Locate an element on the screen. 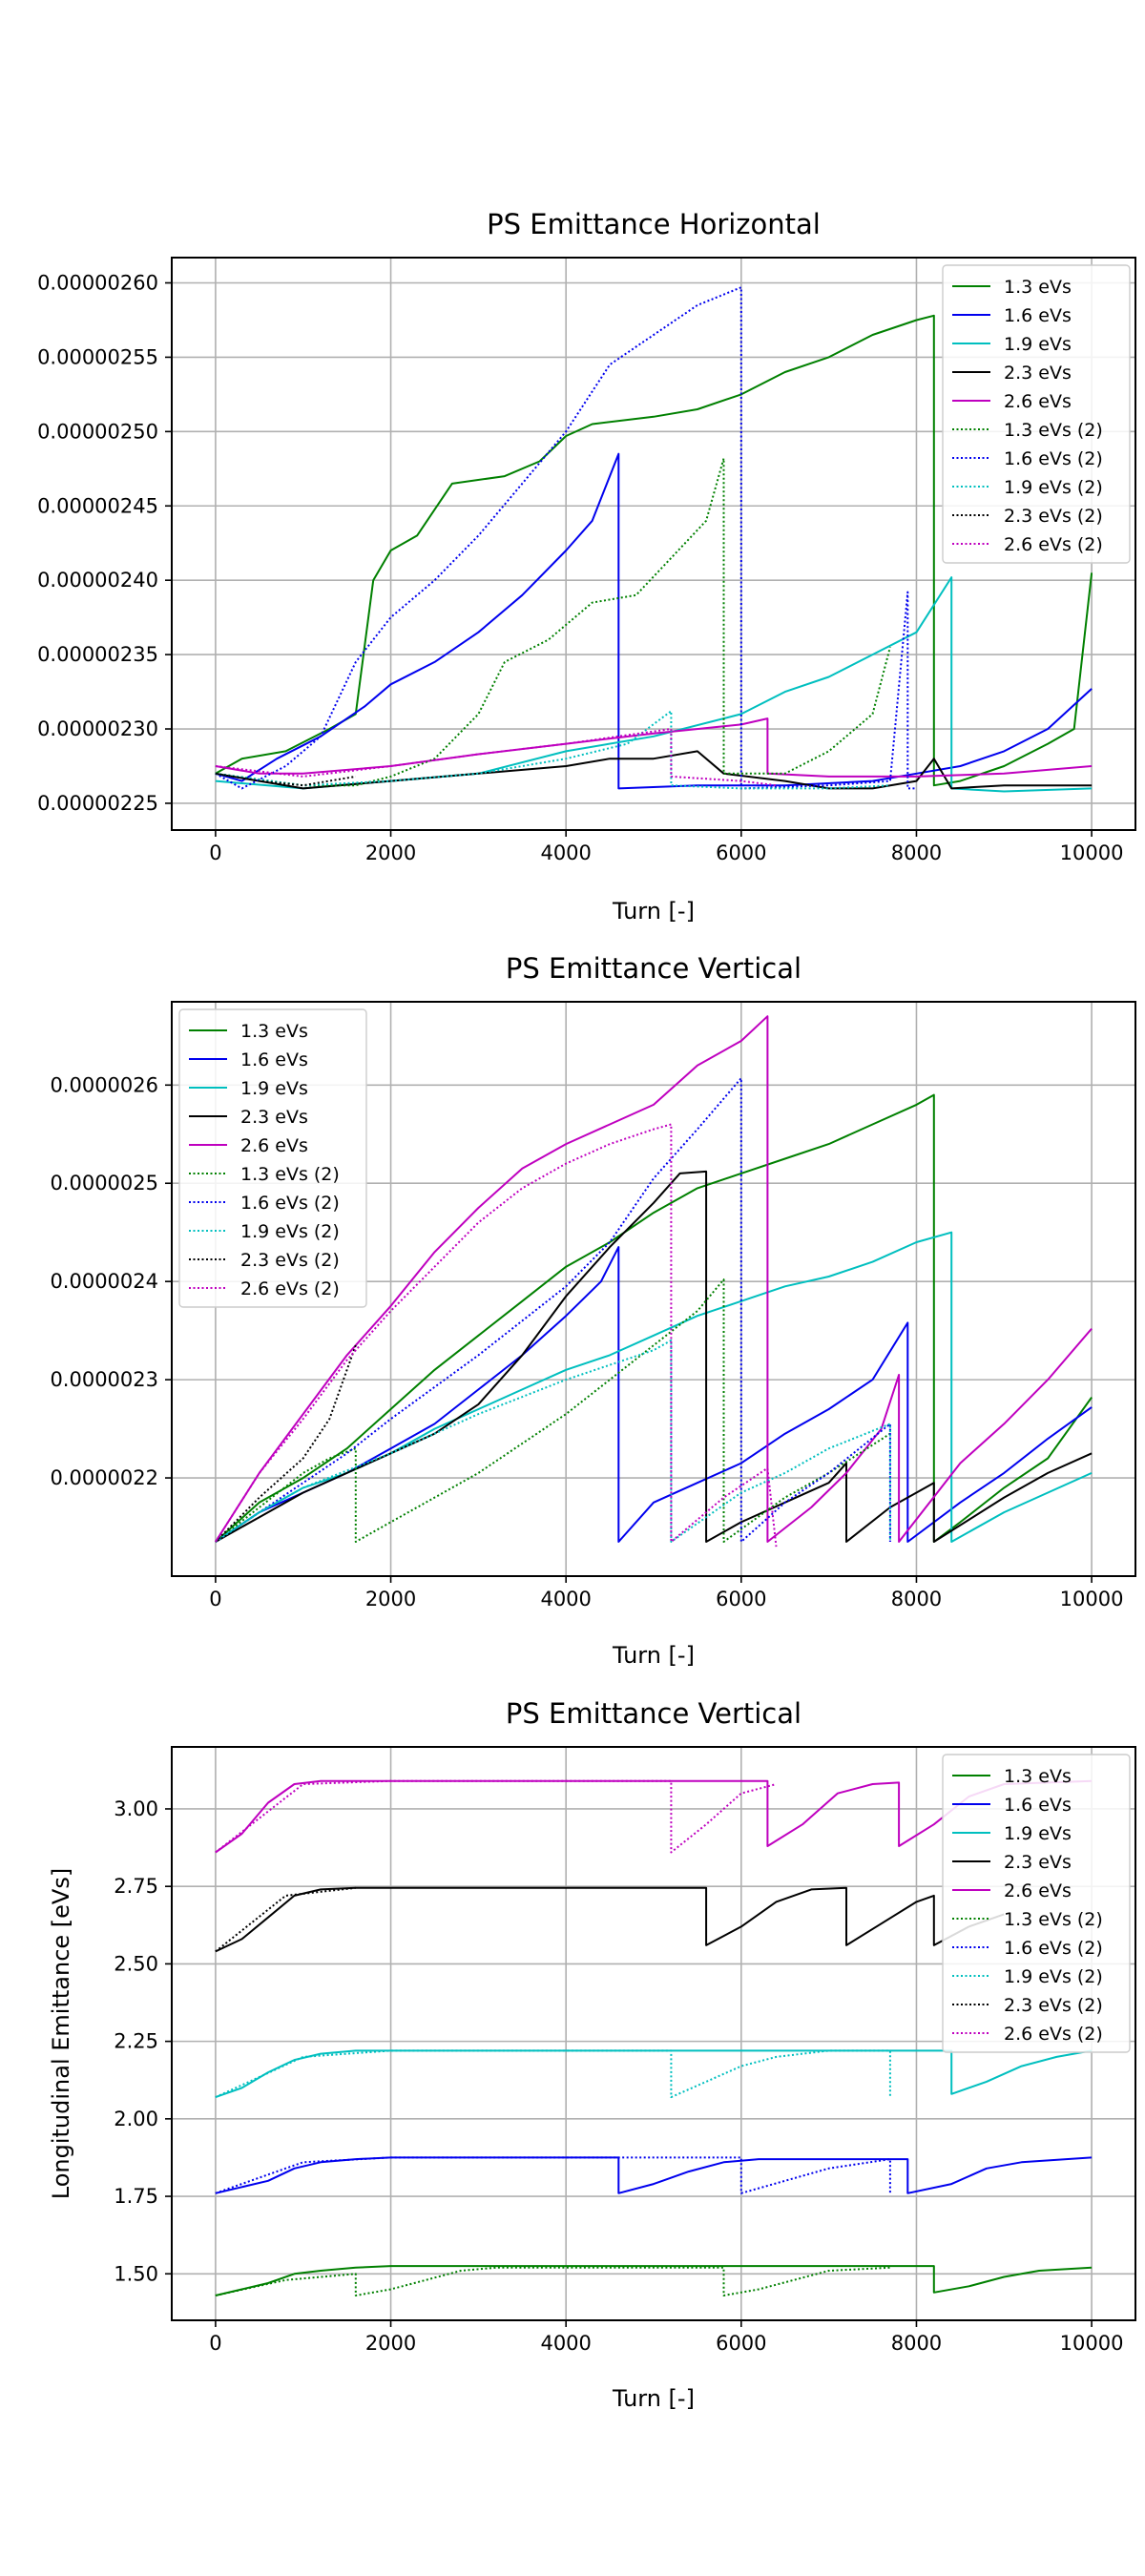 The width and height of the screenshot is (1145, 2576). y-tick-label: 2.75 is located at coordinates (136, 1886).